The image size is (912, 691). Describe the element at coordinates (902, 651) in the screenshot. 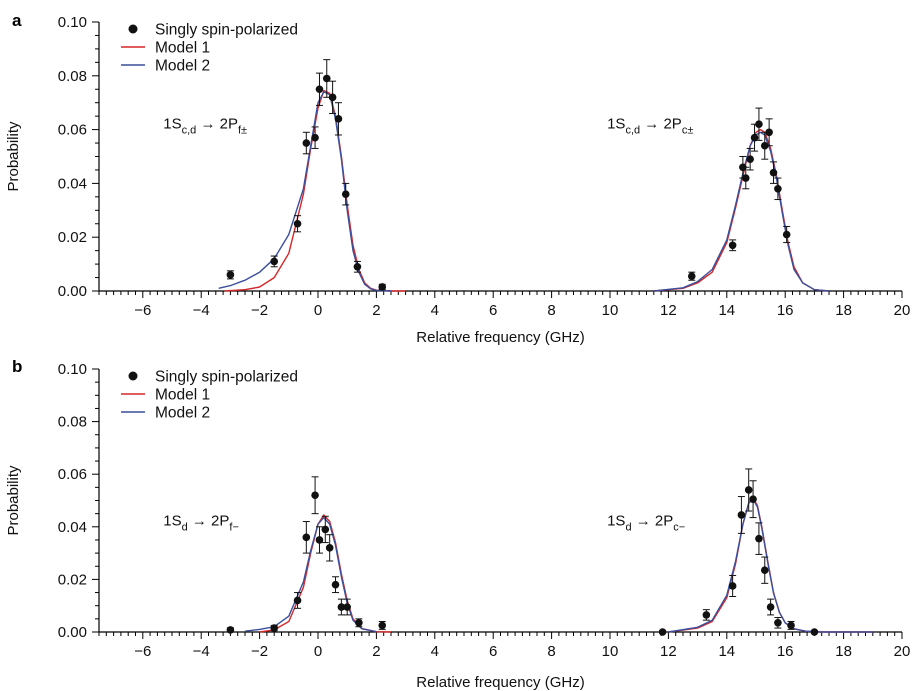

I see `x-tick-label: 20` at that location.